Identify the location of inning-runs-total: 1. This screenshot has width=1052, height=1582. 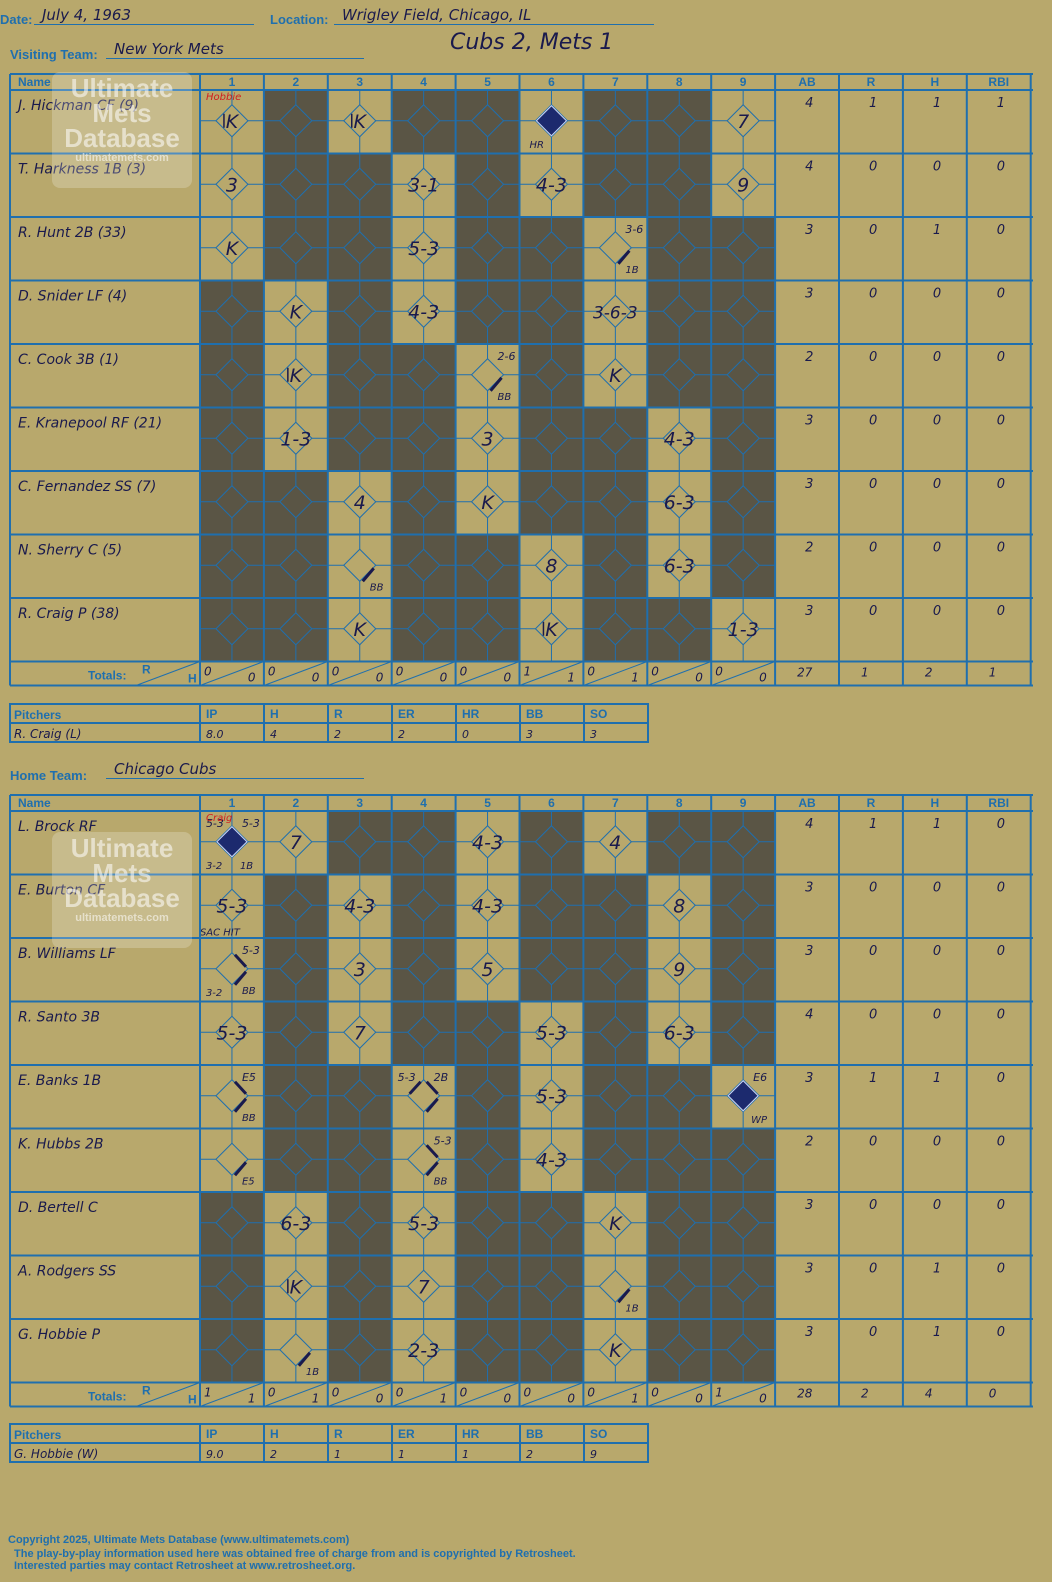
(208, 1393).